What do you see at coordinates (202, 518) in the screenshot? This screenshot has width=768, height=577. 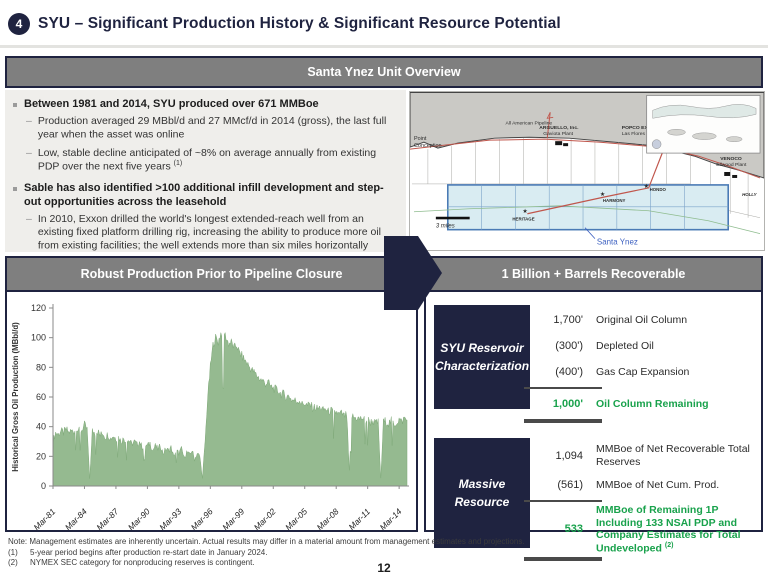 I see `svg-text: Mar-96` at bounding box center [202, 518].